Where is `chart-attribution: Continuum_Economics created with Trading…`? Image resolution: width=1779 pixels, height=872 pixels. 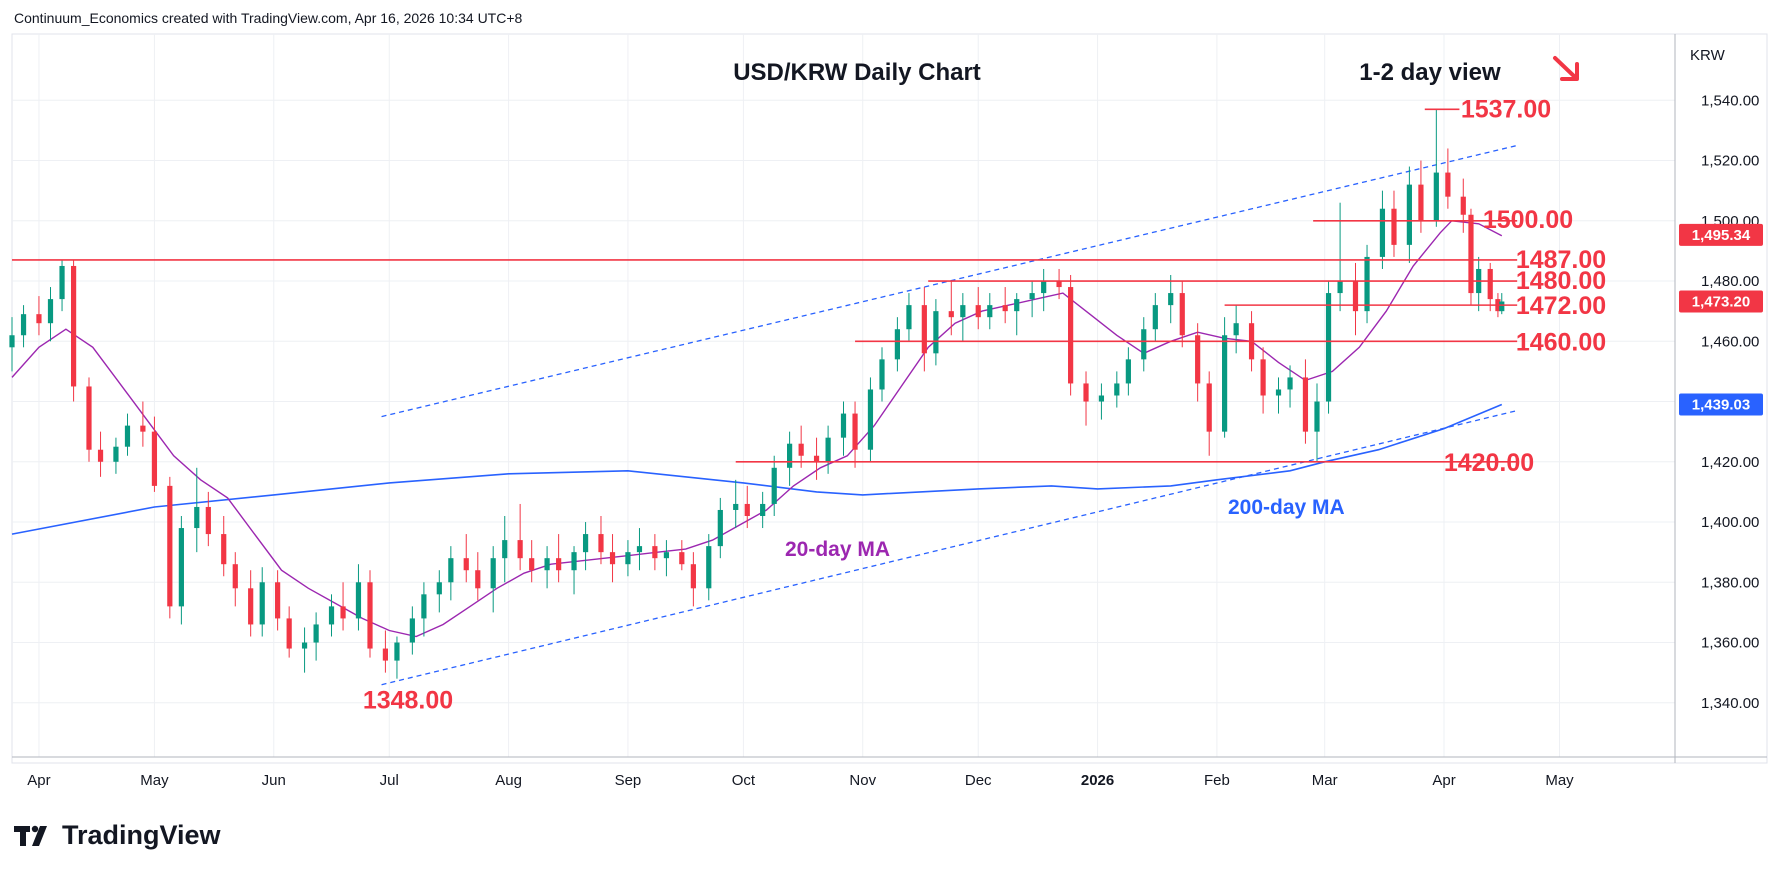
chart-attribution: Continuum_Economics created with Trading… is located at coordinates (268, 18).